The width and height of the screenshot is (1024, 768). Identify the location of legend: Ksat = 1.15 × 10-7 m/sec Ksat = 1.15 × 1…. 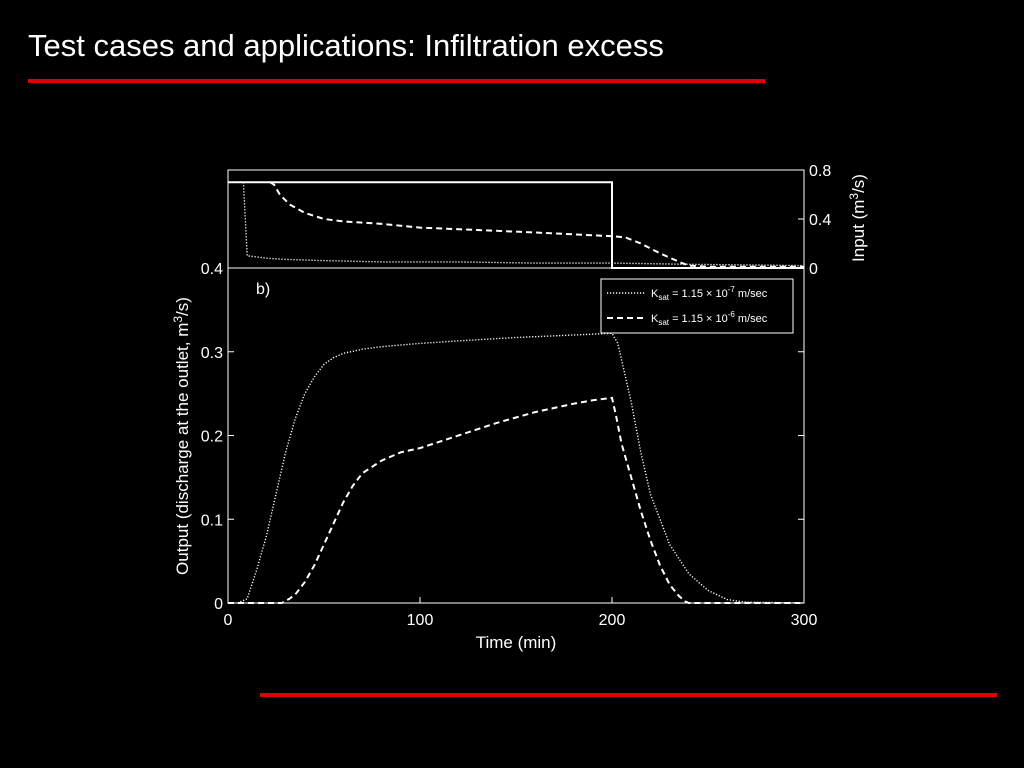
(697, 306).